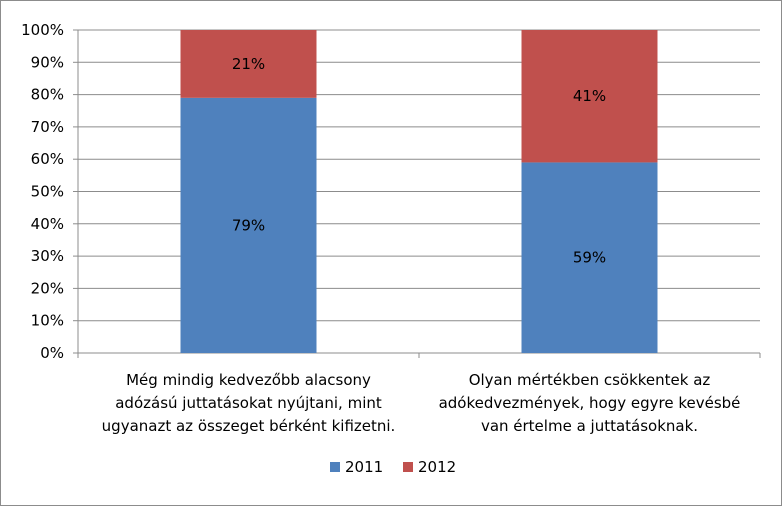 This screenshot has width=782, height=506. Describe the element at coordinates (47, 224) in the screenshot. I see `y-tick-label: 40%` at that location.